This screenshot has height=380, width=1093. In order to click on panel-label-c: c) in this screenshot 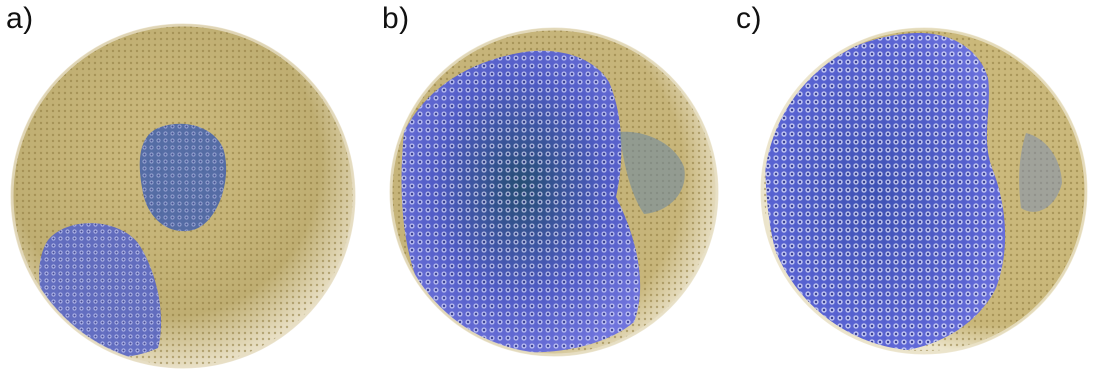, I will do `click(749, 18)`.